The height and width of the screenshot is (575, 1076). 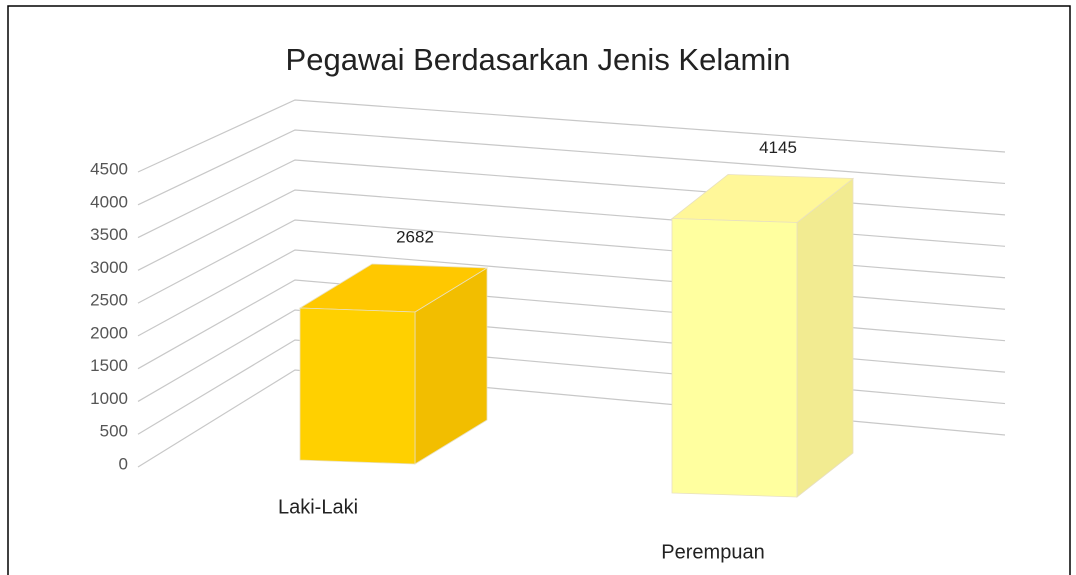 What do you see at coordinates (825, 337) in the screenshot?
I see `bar-side` at bounding box center [825, 337].